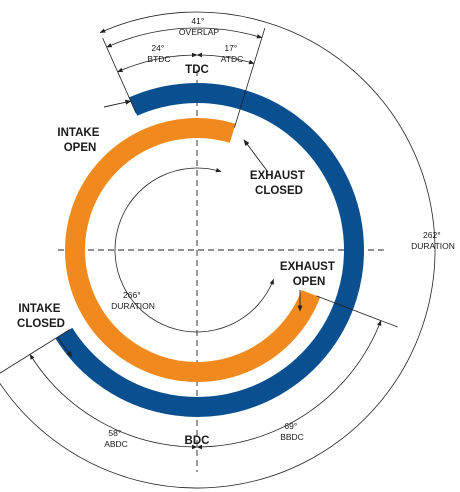 This screenshot has width=460, height=492. Describe the element at coordinates (279, 183) in the screenshot. I see `exhaust-closed-label: EXHAUST CLOSED` at that location.